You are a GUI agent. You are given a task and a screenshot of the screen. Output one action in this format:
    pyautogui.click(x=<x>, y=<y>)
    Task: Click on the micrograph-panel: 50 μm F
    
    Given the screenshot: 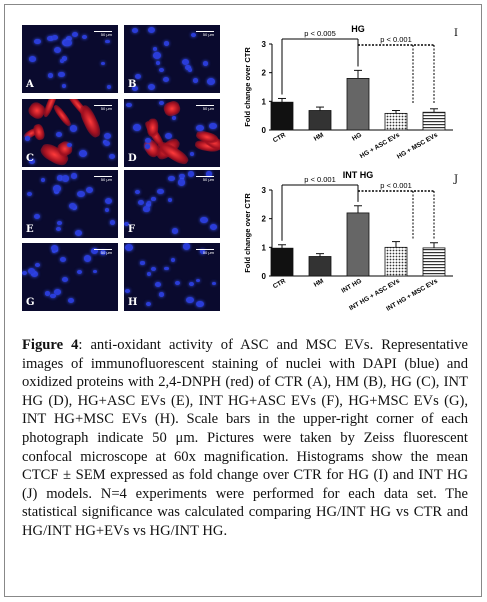 What is the action you would take?
    pyautogui.click(x=172, y=204)
    